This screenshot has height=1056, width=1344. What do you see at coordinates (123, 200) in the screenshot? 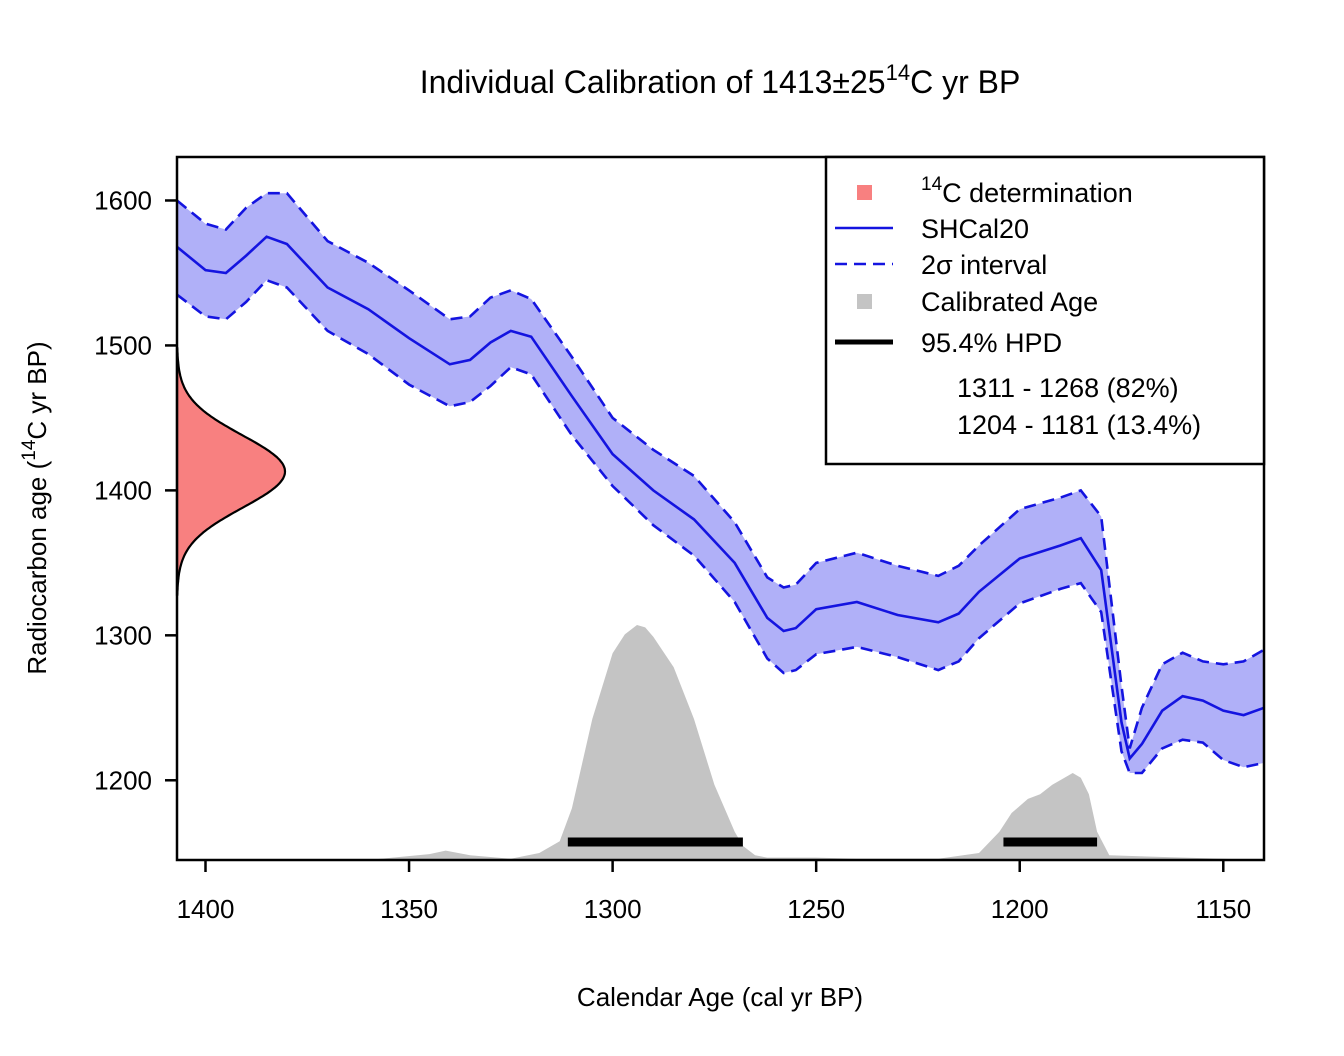
I see `y-tick-label-1600: 1600` at bounding box center [123, 200].